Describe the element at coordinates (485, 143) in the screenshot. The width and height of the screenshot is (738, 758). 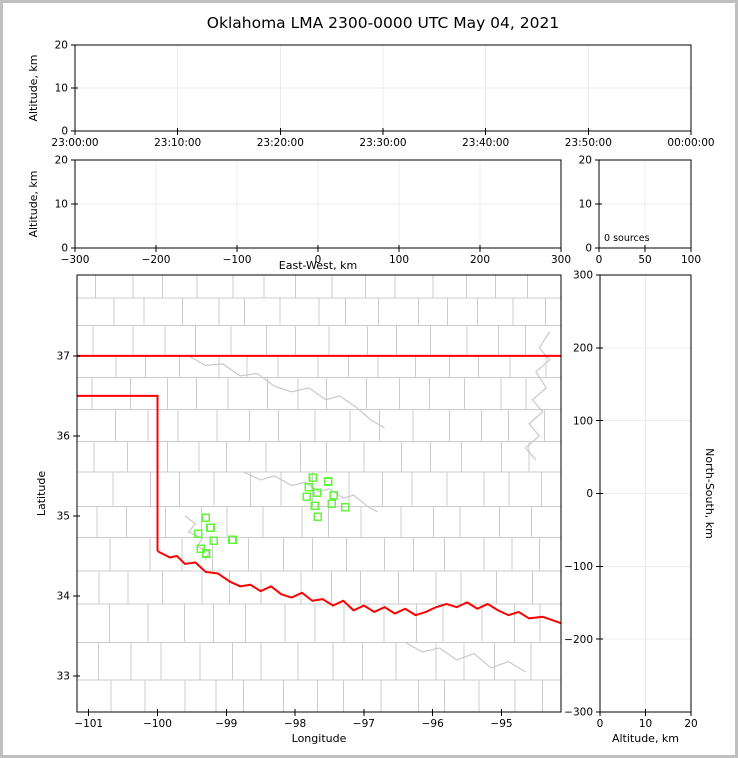
I see `x-tick-label: 23:40:00` at that location.